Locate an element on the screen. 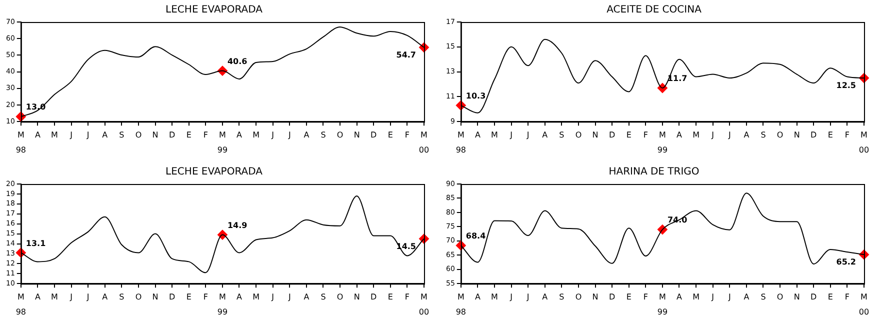 This screenshot has width=881, height=325. data-label: 68.4 is located at coordinates (476, 236).